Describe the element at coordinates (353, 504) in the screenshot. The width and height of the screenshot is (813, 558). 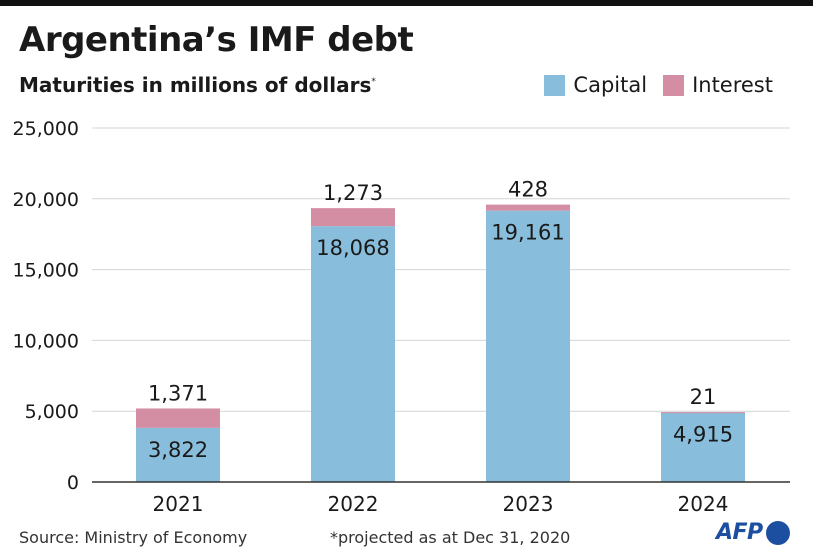
I see `x-tick-label: 2022` at that location.